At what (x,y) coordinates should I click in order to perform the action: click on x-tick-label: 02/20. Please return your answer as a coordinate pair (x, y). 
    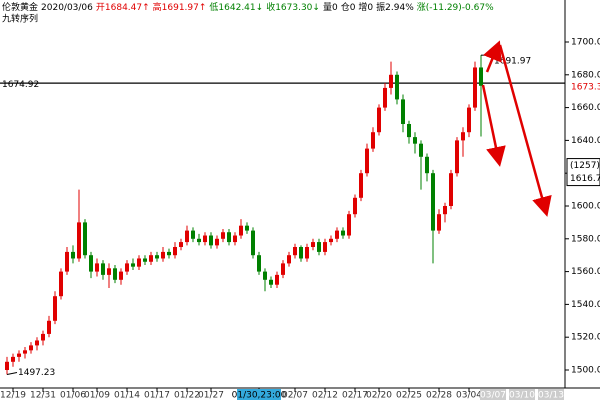
    Looking at the image, I should click on (379, 395).